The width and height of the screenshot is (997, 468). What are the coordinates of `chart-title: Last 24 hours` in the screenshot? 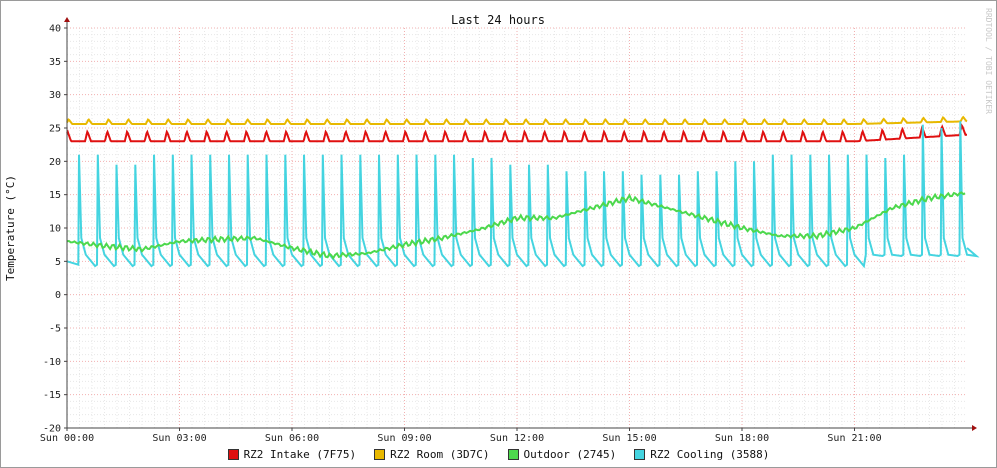 It's located at (498, 20).